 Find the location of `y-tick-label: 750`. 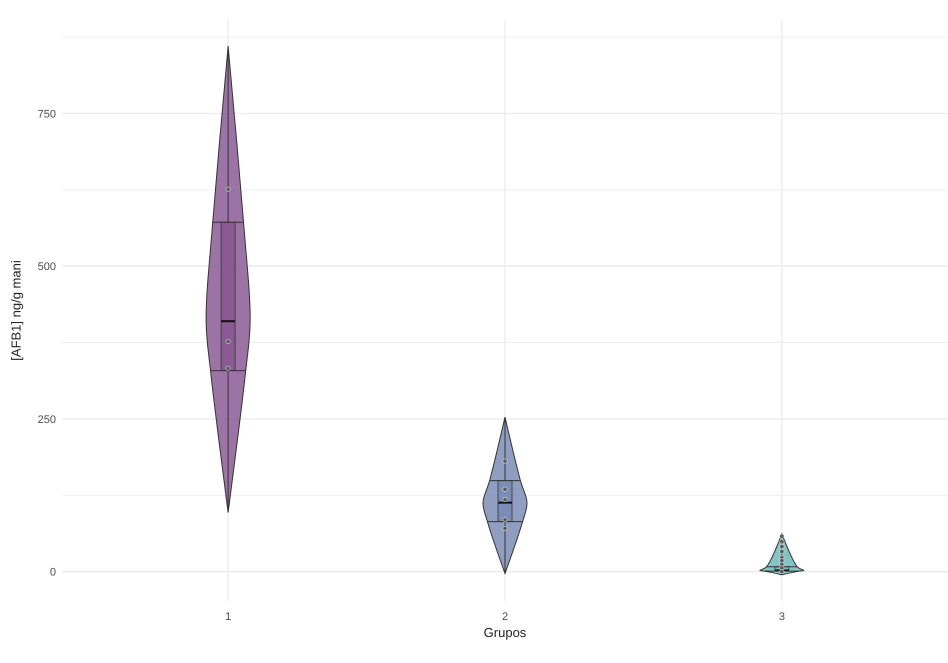

y-tick-label: 750 is located at coordinates (47, 114).